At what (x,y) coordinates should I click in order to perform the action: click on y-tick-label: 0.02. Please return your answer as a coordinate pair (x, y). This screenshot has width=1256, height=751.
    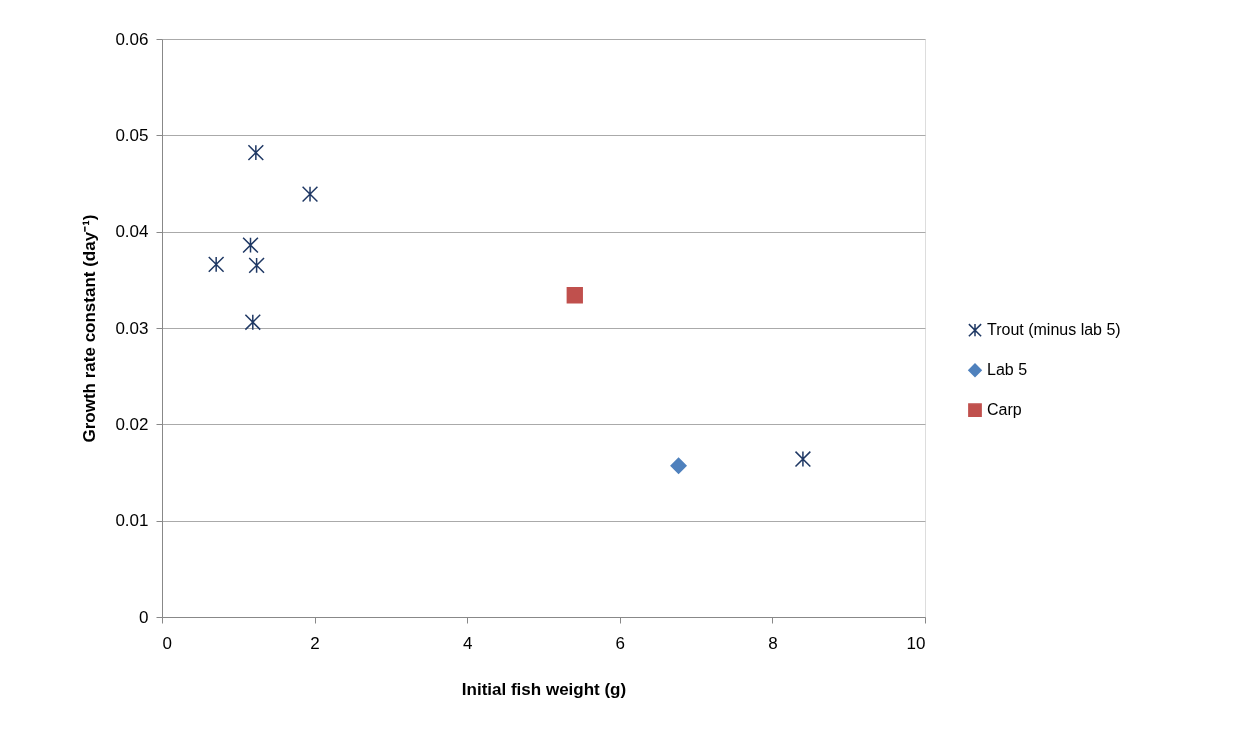
    Looking at the image, I should click on (132, 424).